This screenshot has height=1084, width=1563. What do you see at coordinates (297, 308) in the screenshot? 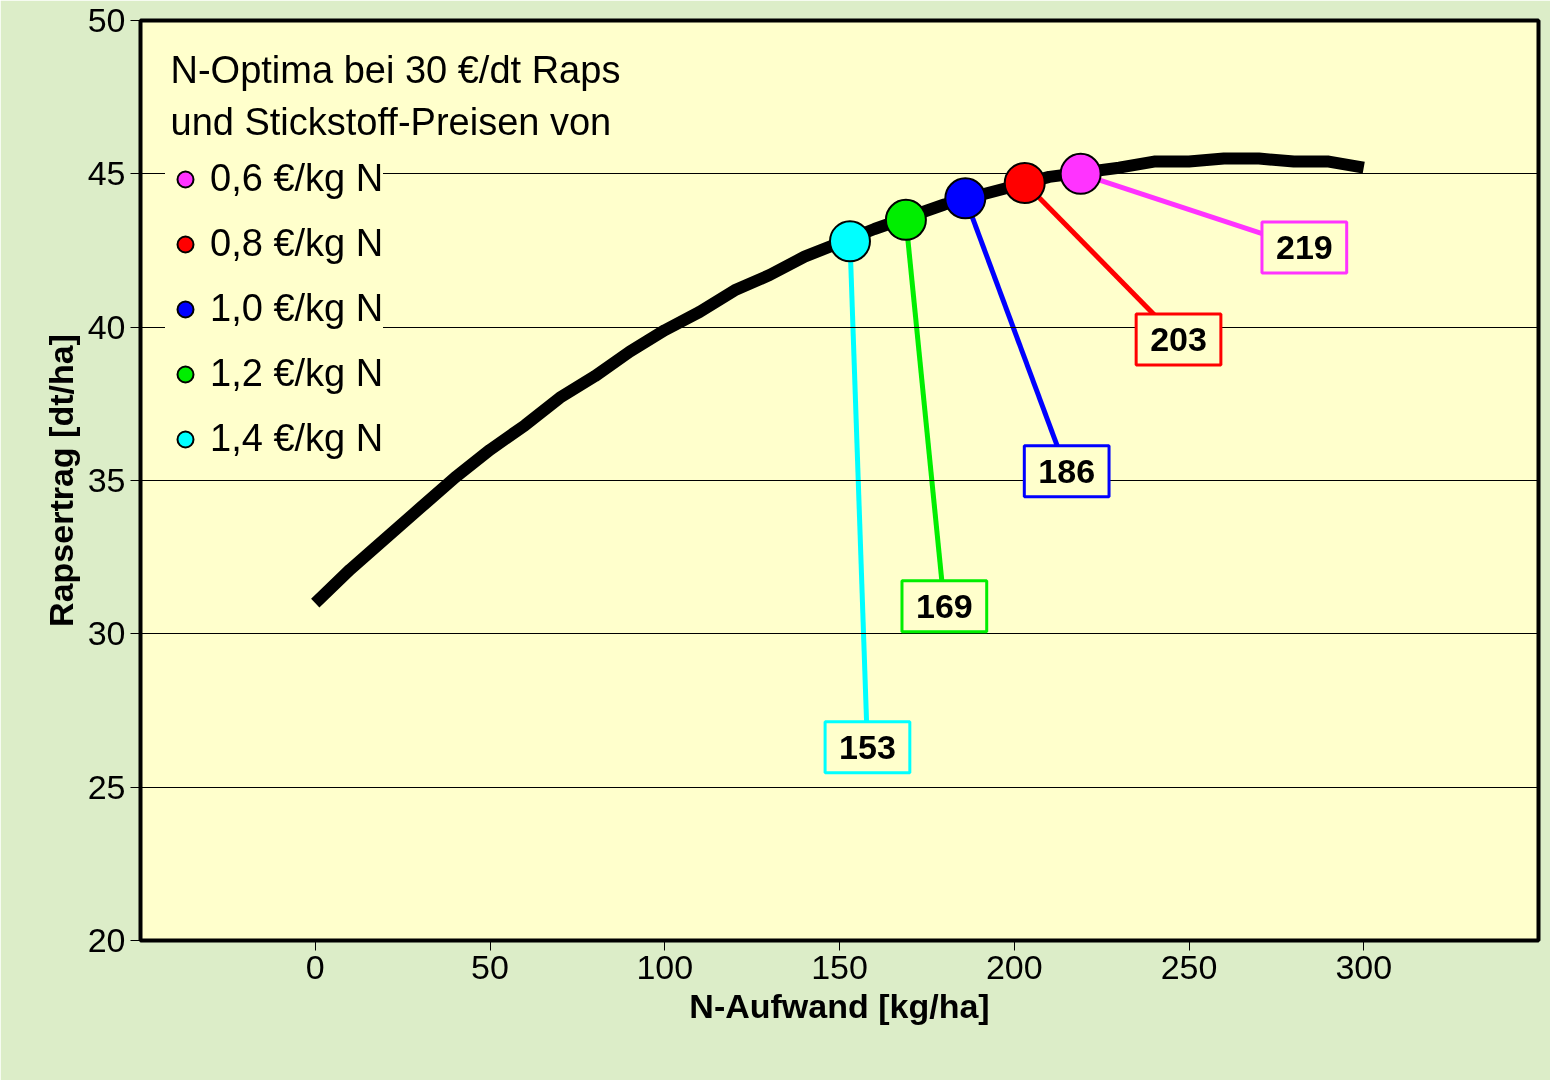
I see `legend-label: 1,0 €/kg N` at bounding box center [297, 308].